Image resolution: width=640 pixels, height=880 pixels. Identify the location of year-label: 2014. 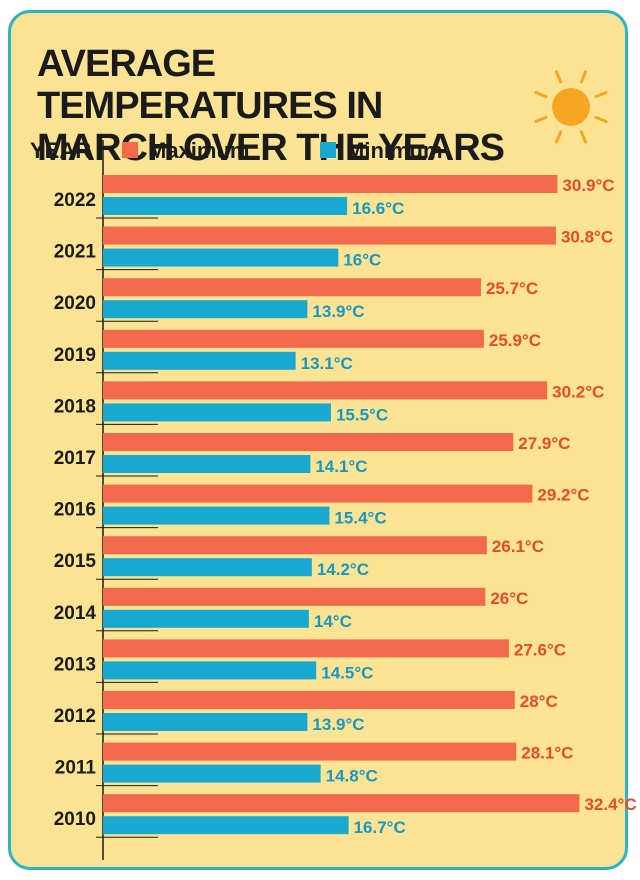
(75, 613).